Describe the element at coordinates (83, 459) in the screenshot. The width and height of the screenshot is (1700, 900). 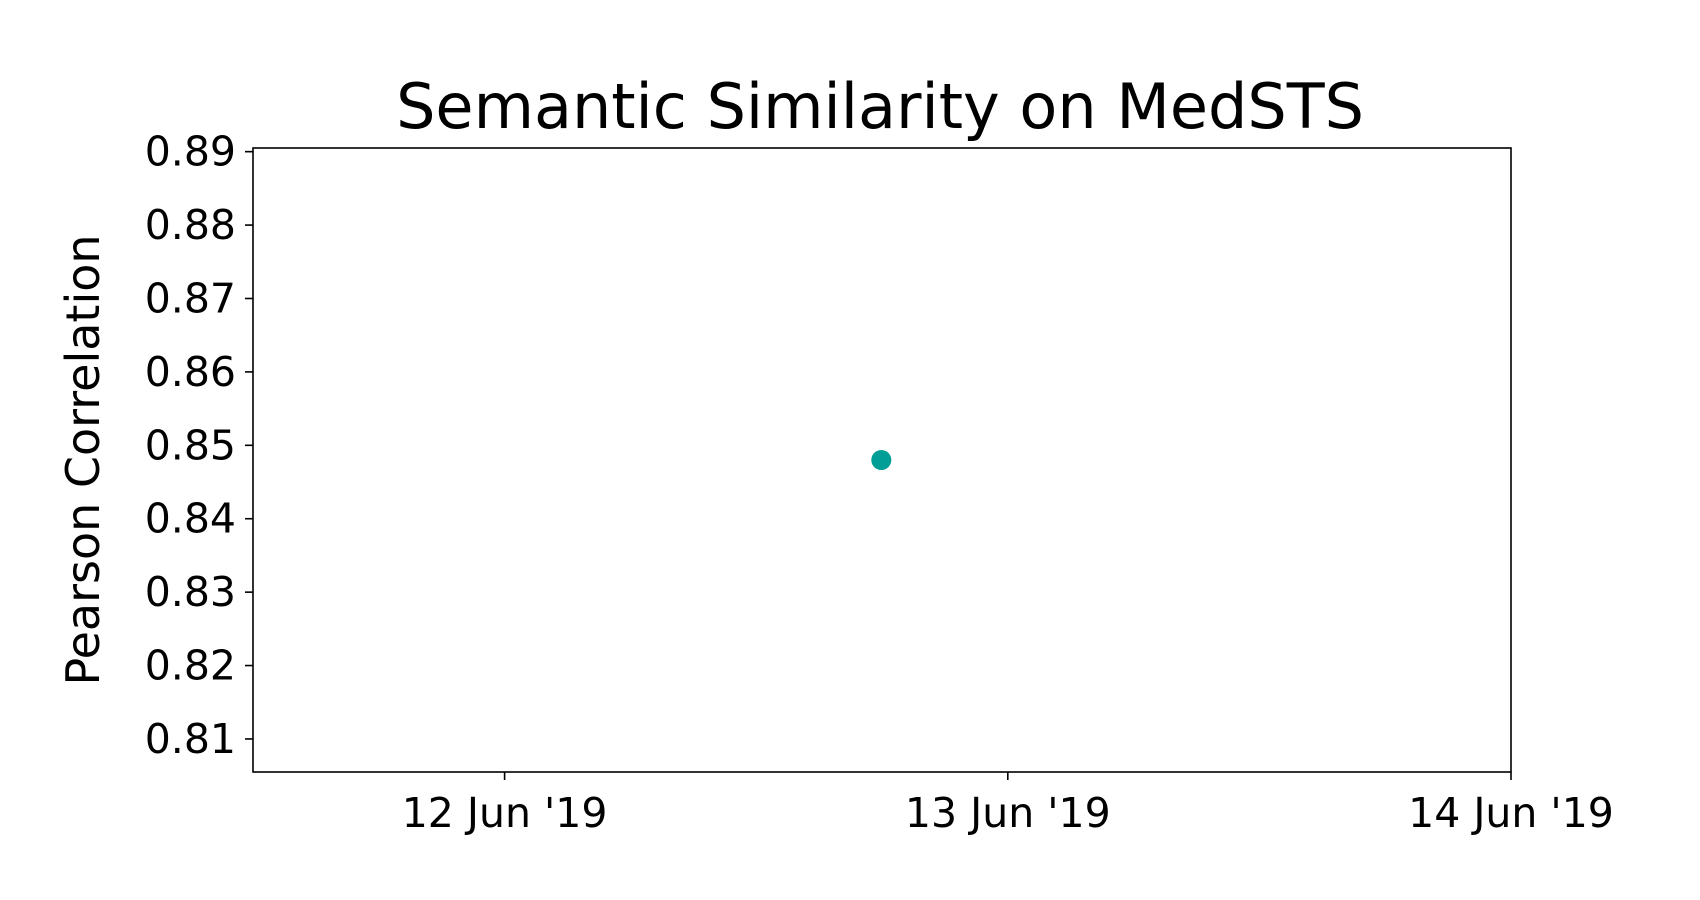
I see `y-axis-label: Pearson Correlation` at that location.